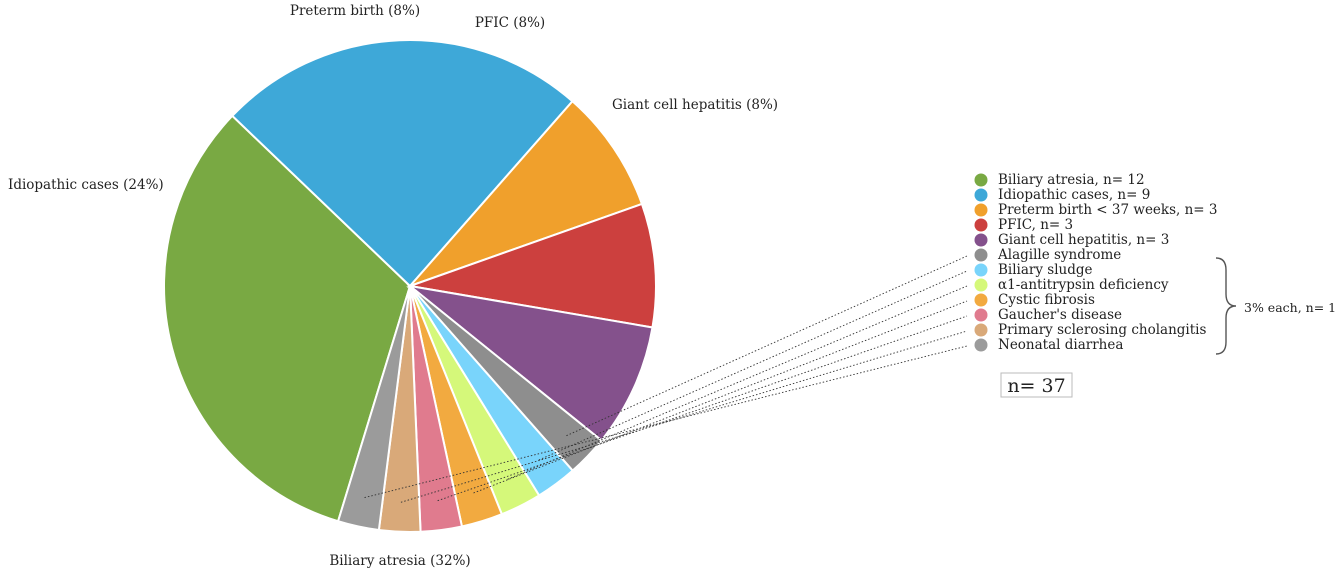  Describe the element at coordinates (981, 255) in the screenshot. I see `legend-marker-alagille-syndrome` at that location.